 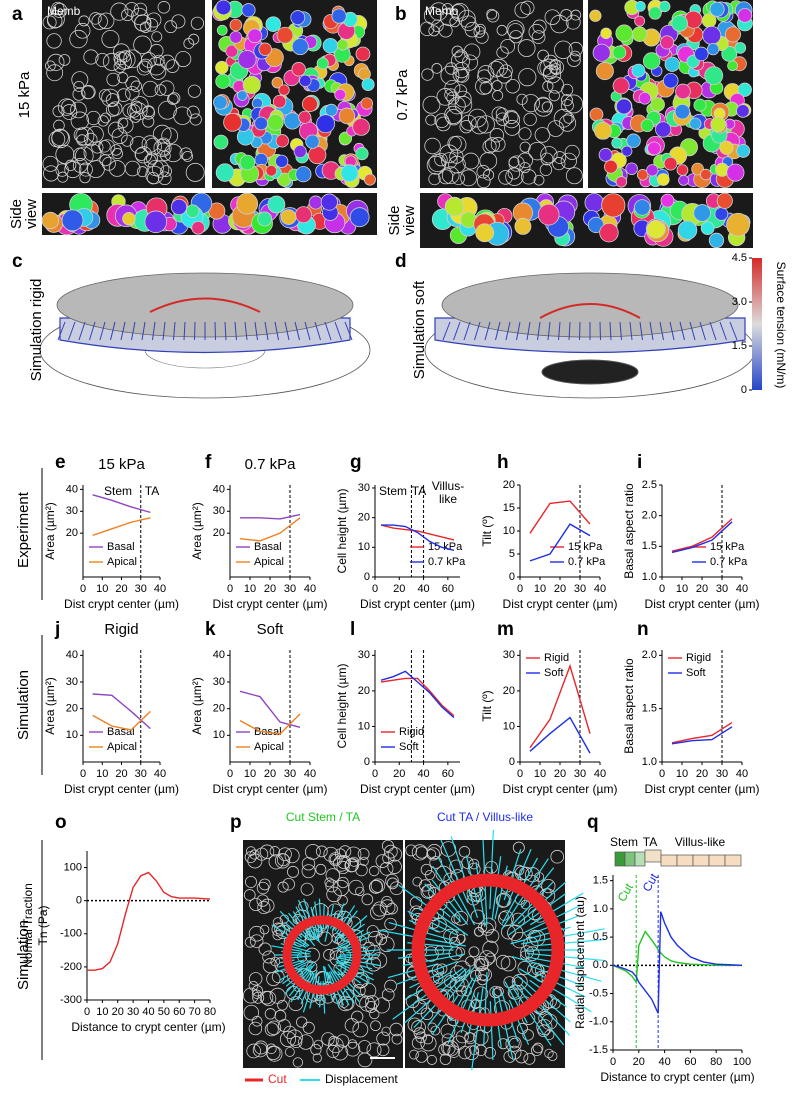 I want to click on x-tick-label: 40, so click(x=160, y=589).